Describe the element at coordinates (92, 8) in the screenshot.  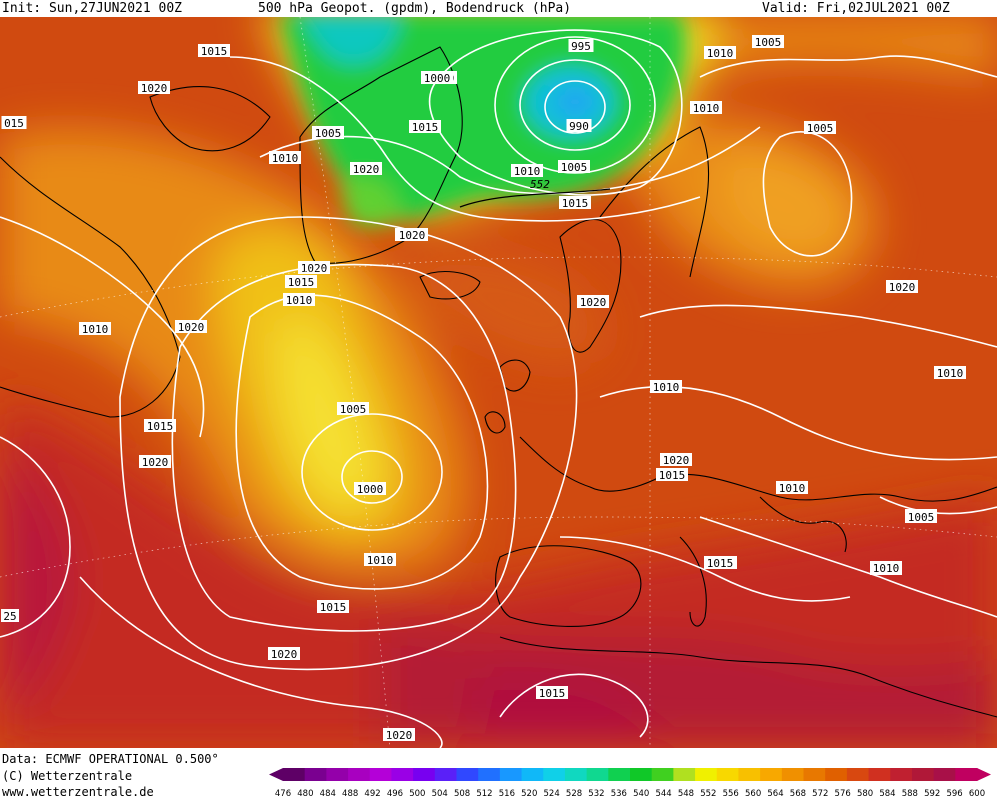
I see `init-time-label: Init: Sun,27JUN2021 00Z` at that location.